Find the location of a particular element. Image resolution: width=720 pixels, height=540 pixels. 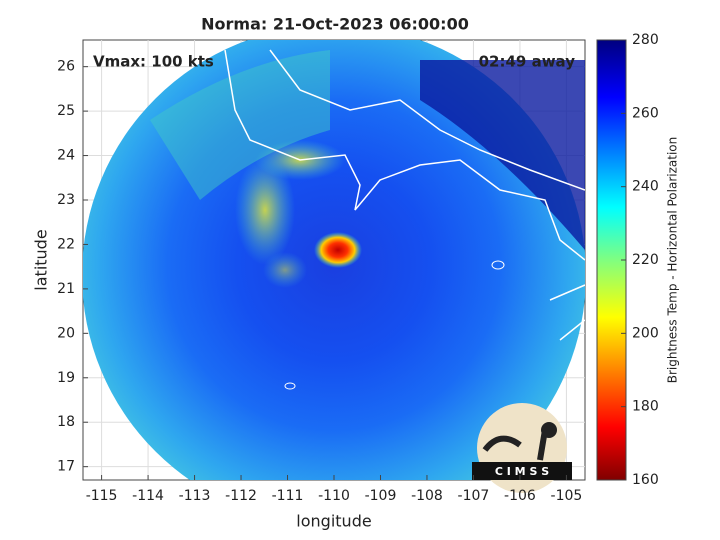

x-tick-label: -109 is located at coordinates (381, 496).